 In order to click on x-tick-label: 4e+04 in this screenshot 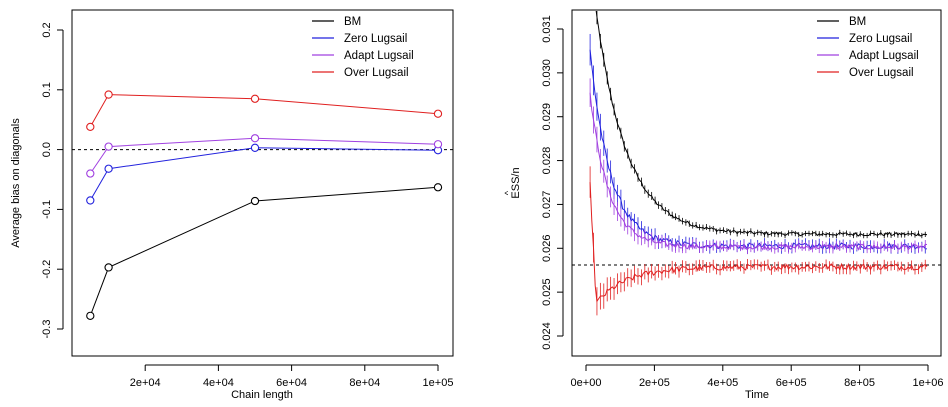, I will do `click(218, 383)`.